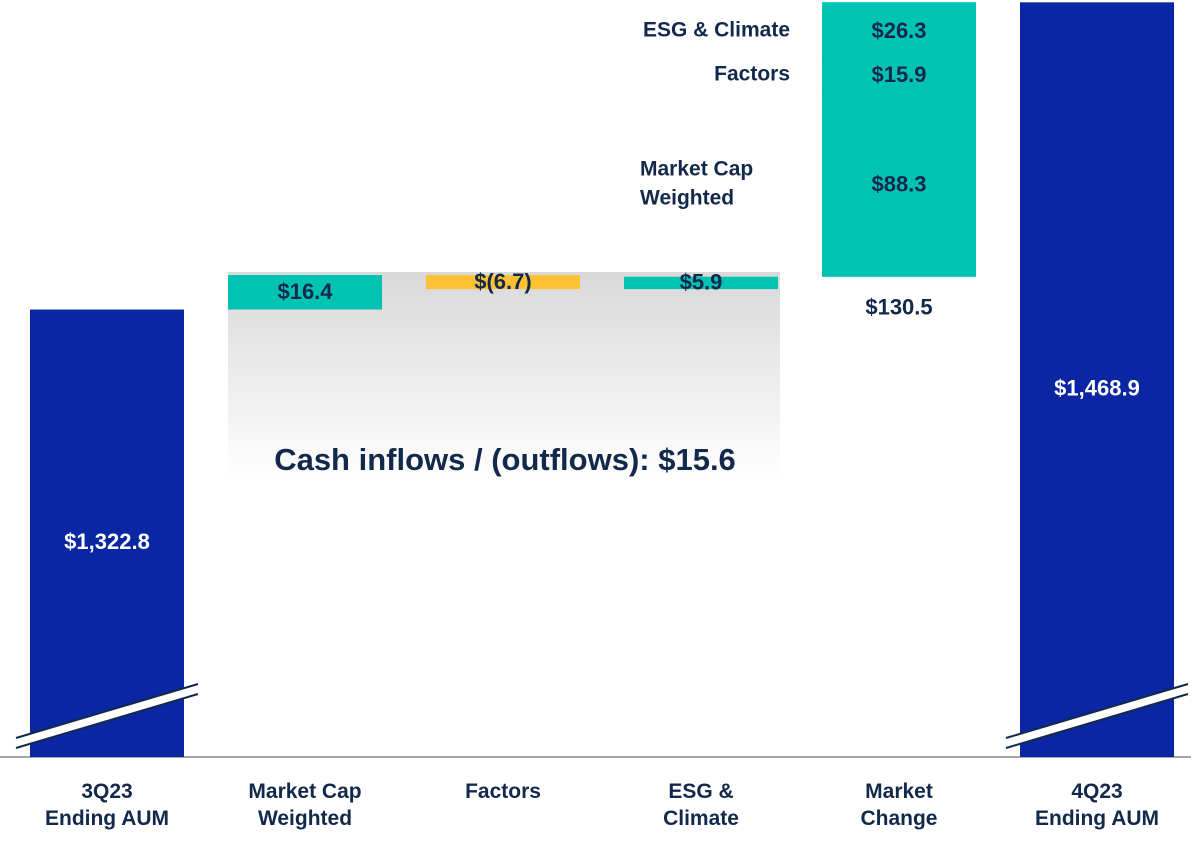  Describe the element at coordinates (107, 541) in the screenshot. I see `value-label: $1,322.8` at that location.